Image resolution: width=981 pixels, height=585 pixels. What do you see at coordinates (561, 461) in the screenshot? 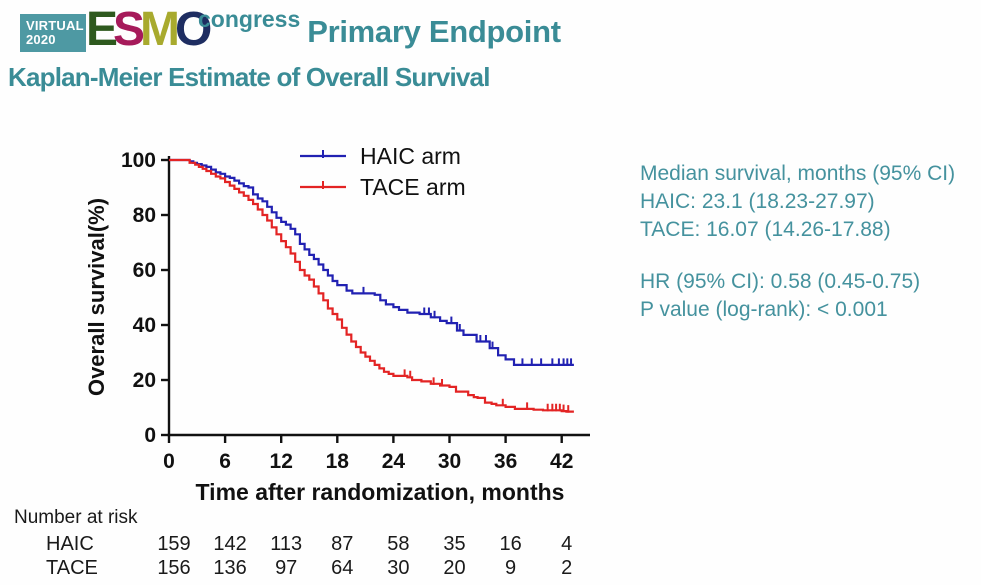
I see `x-tick-label: 42` at bounding box center [561, 461].